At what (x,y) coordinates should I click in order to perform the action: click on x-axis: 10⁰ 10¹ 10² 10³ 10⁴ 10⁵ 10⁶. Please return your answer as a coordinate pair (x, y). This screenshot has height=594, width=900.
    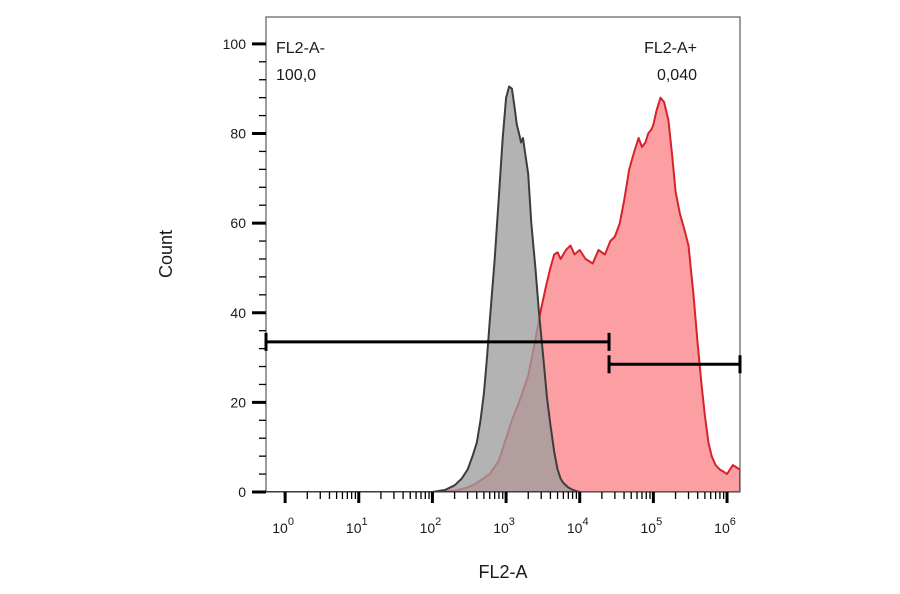
    Looking at the image, I should click on (504, 514).